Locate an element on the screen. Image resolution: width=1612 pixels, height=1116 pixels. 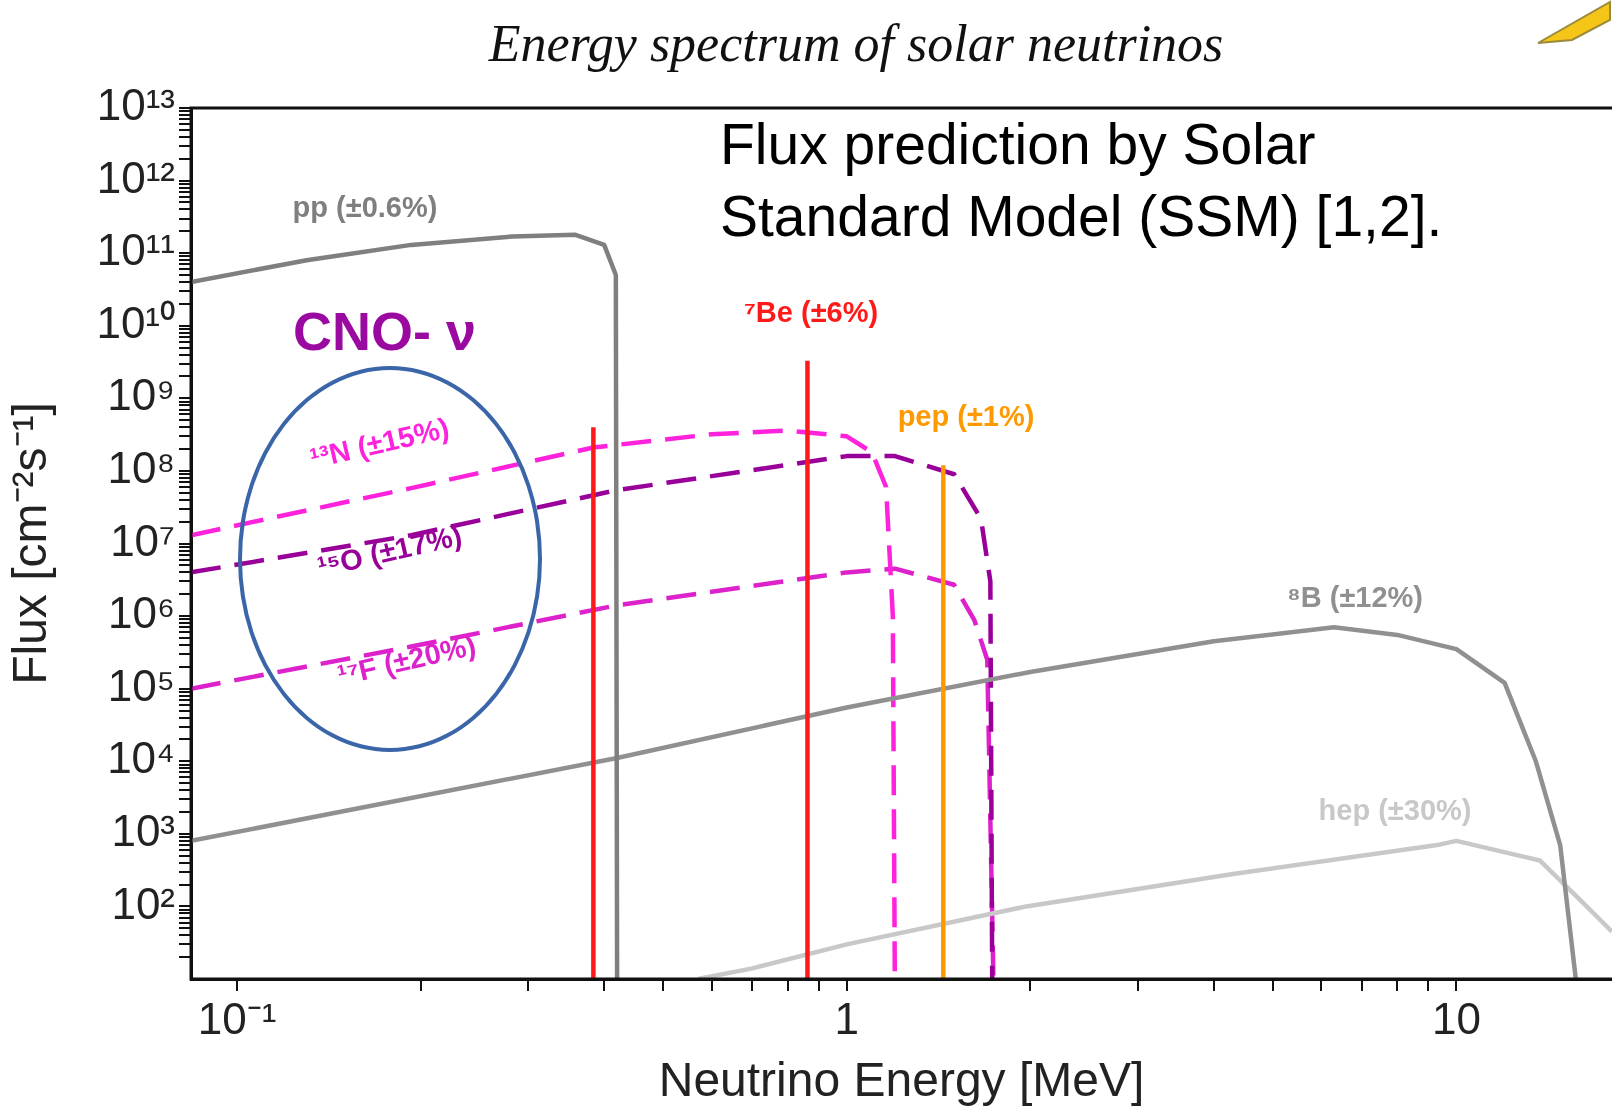
y-tick-label: 10⁹ is located at coordinates (141, 395).